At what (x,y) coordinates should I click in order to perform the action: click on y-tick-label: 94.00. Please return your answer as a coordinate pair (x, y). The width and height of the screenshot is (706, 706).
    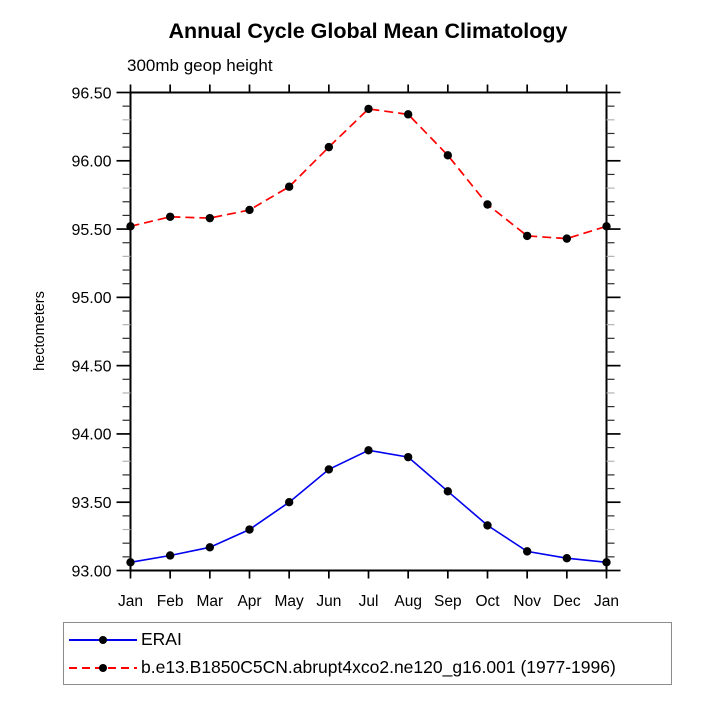
    Looking at the image, I should click on (91, 435).